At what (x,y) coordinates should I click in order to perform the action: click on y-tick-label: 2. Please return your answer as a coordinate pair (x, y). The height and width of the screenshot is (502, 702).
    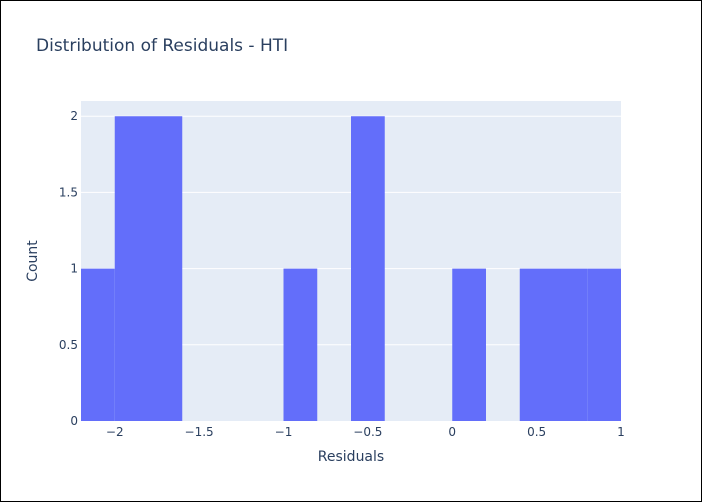
    Looking at the image, I should click on (74, 116).